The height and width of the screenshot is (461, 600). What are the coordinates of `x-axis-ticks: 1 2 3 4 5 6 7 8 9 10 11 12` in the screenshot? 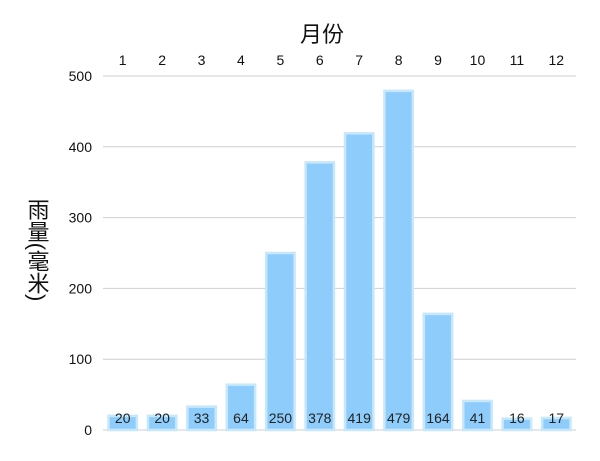 It's located at (341, 60).